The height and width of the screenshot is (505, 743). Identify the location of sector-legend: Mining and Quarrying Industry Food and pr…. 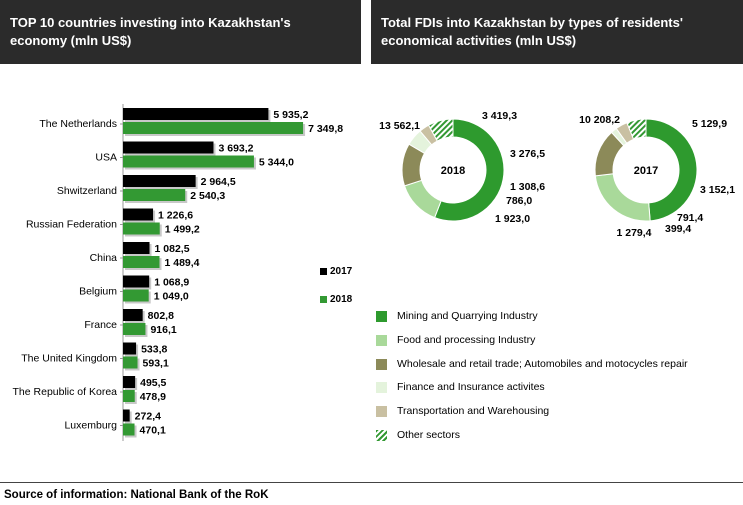
(558, 380).